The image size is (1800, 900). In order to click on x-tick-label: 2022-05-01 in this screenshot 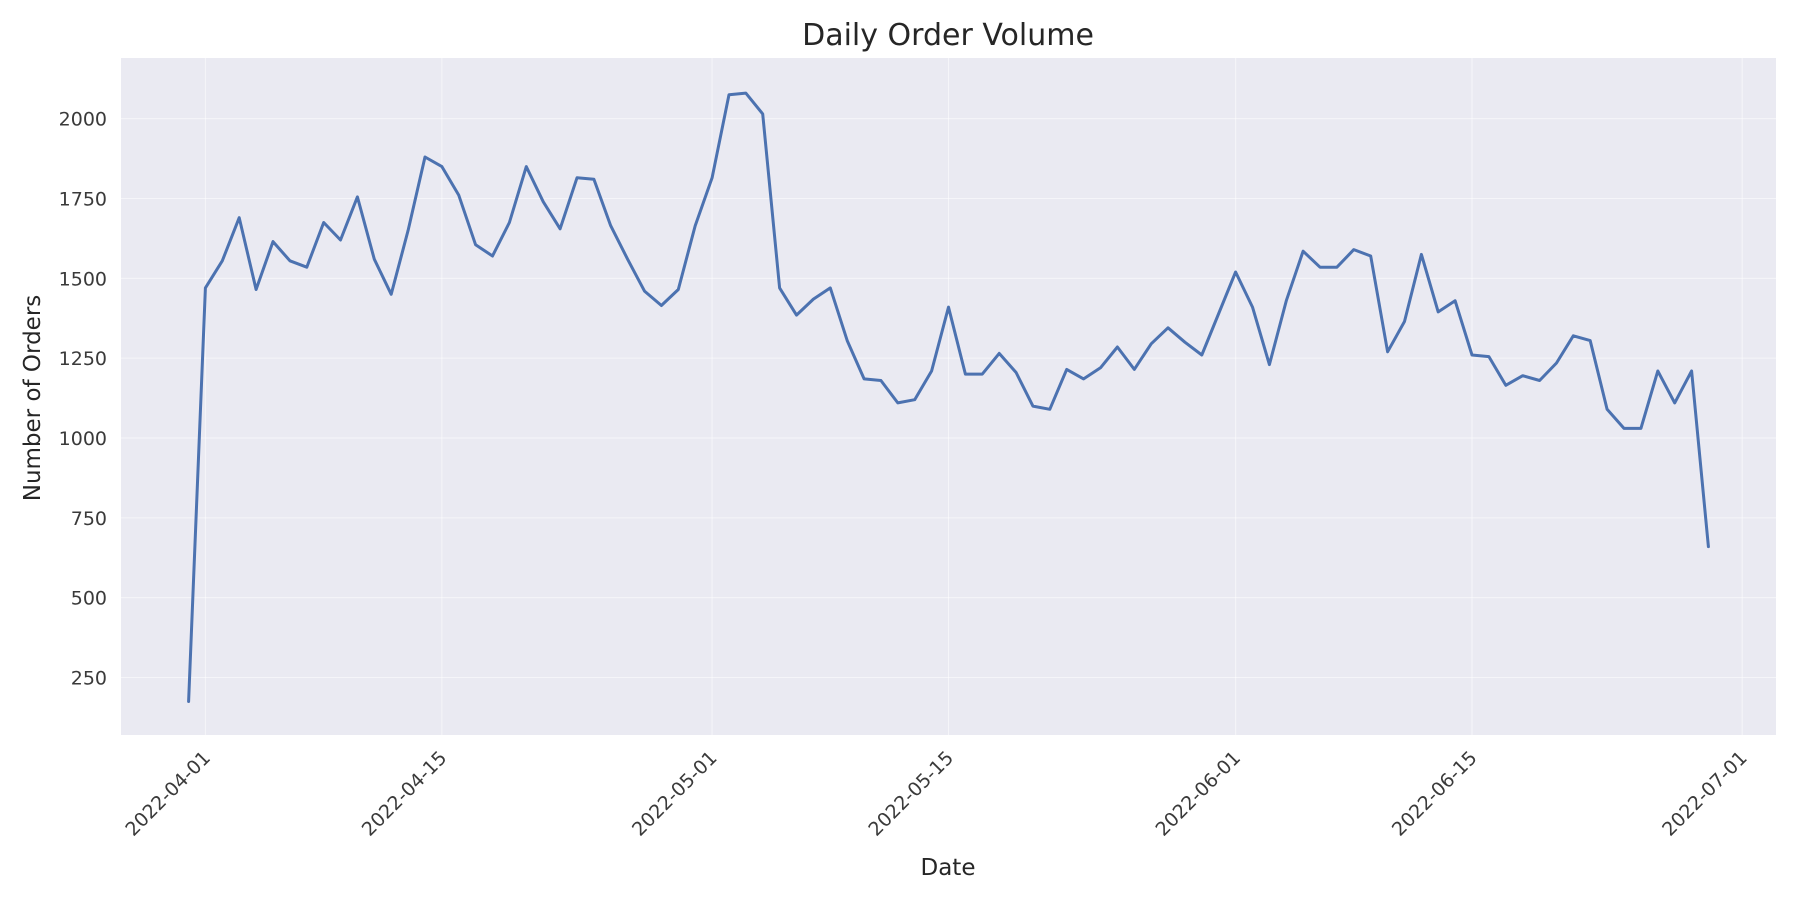, I will do `click(675, 794)`.